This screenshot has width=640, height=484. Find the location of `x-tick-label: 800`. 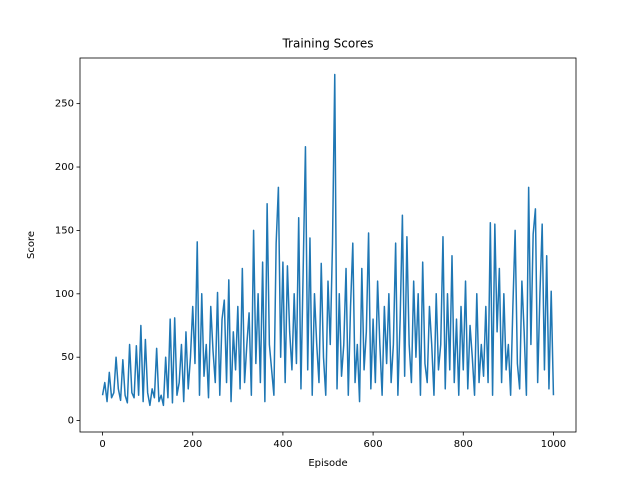

x-tick-label: 800 is located at coordinates (463, 444).